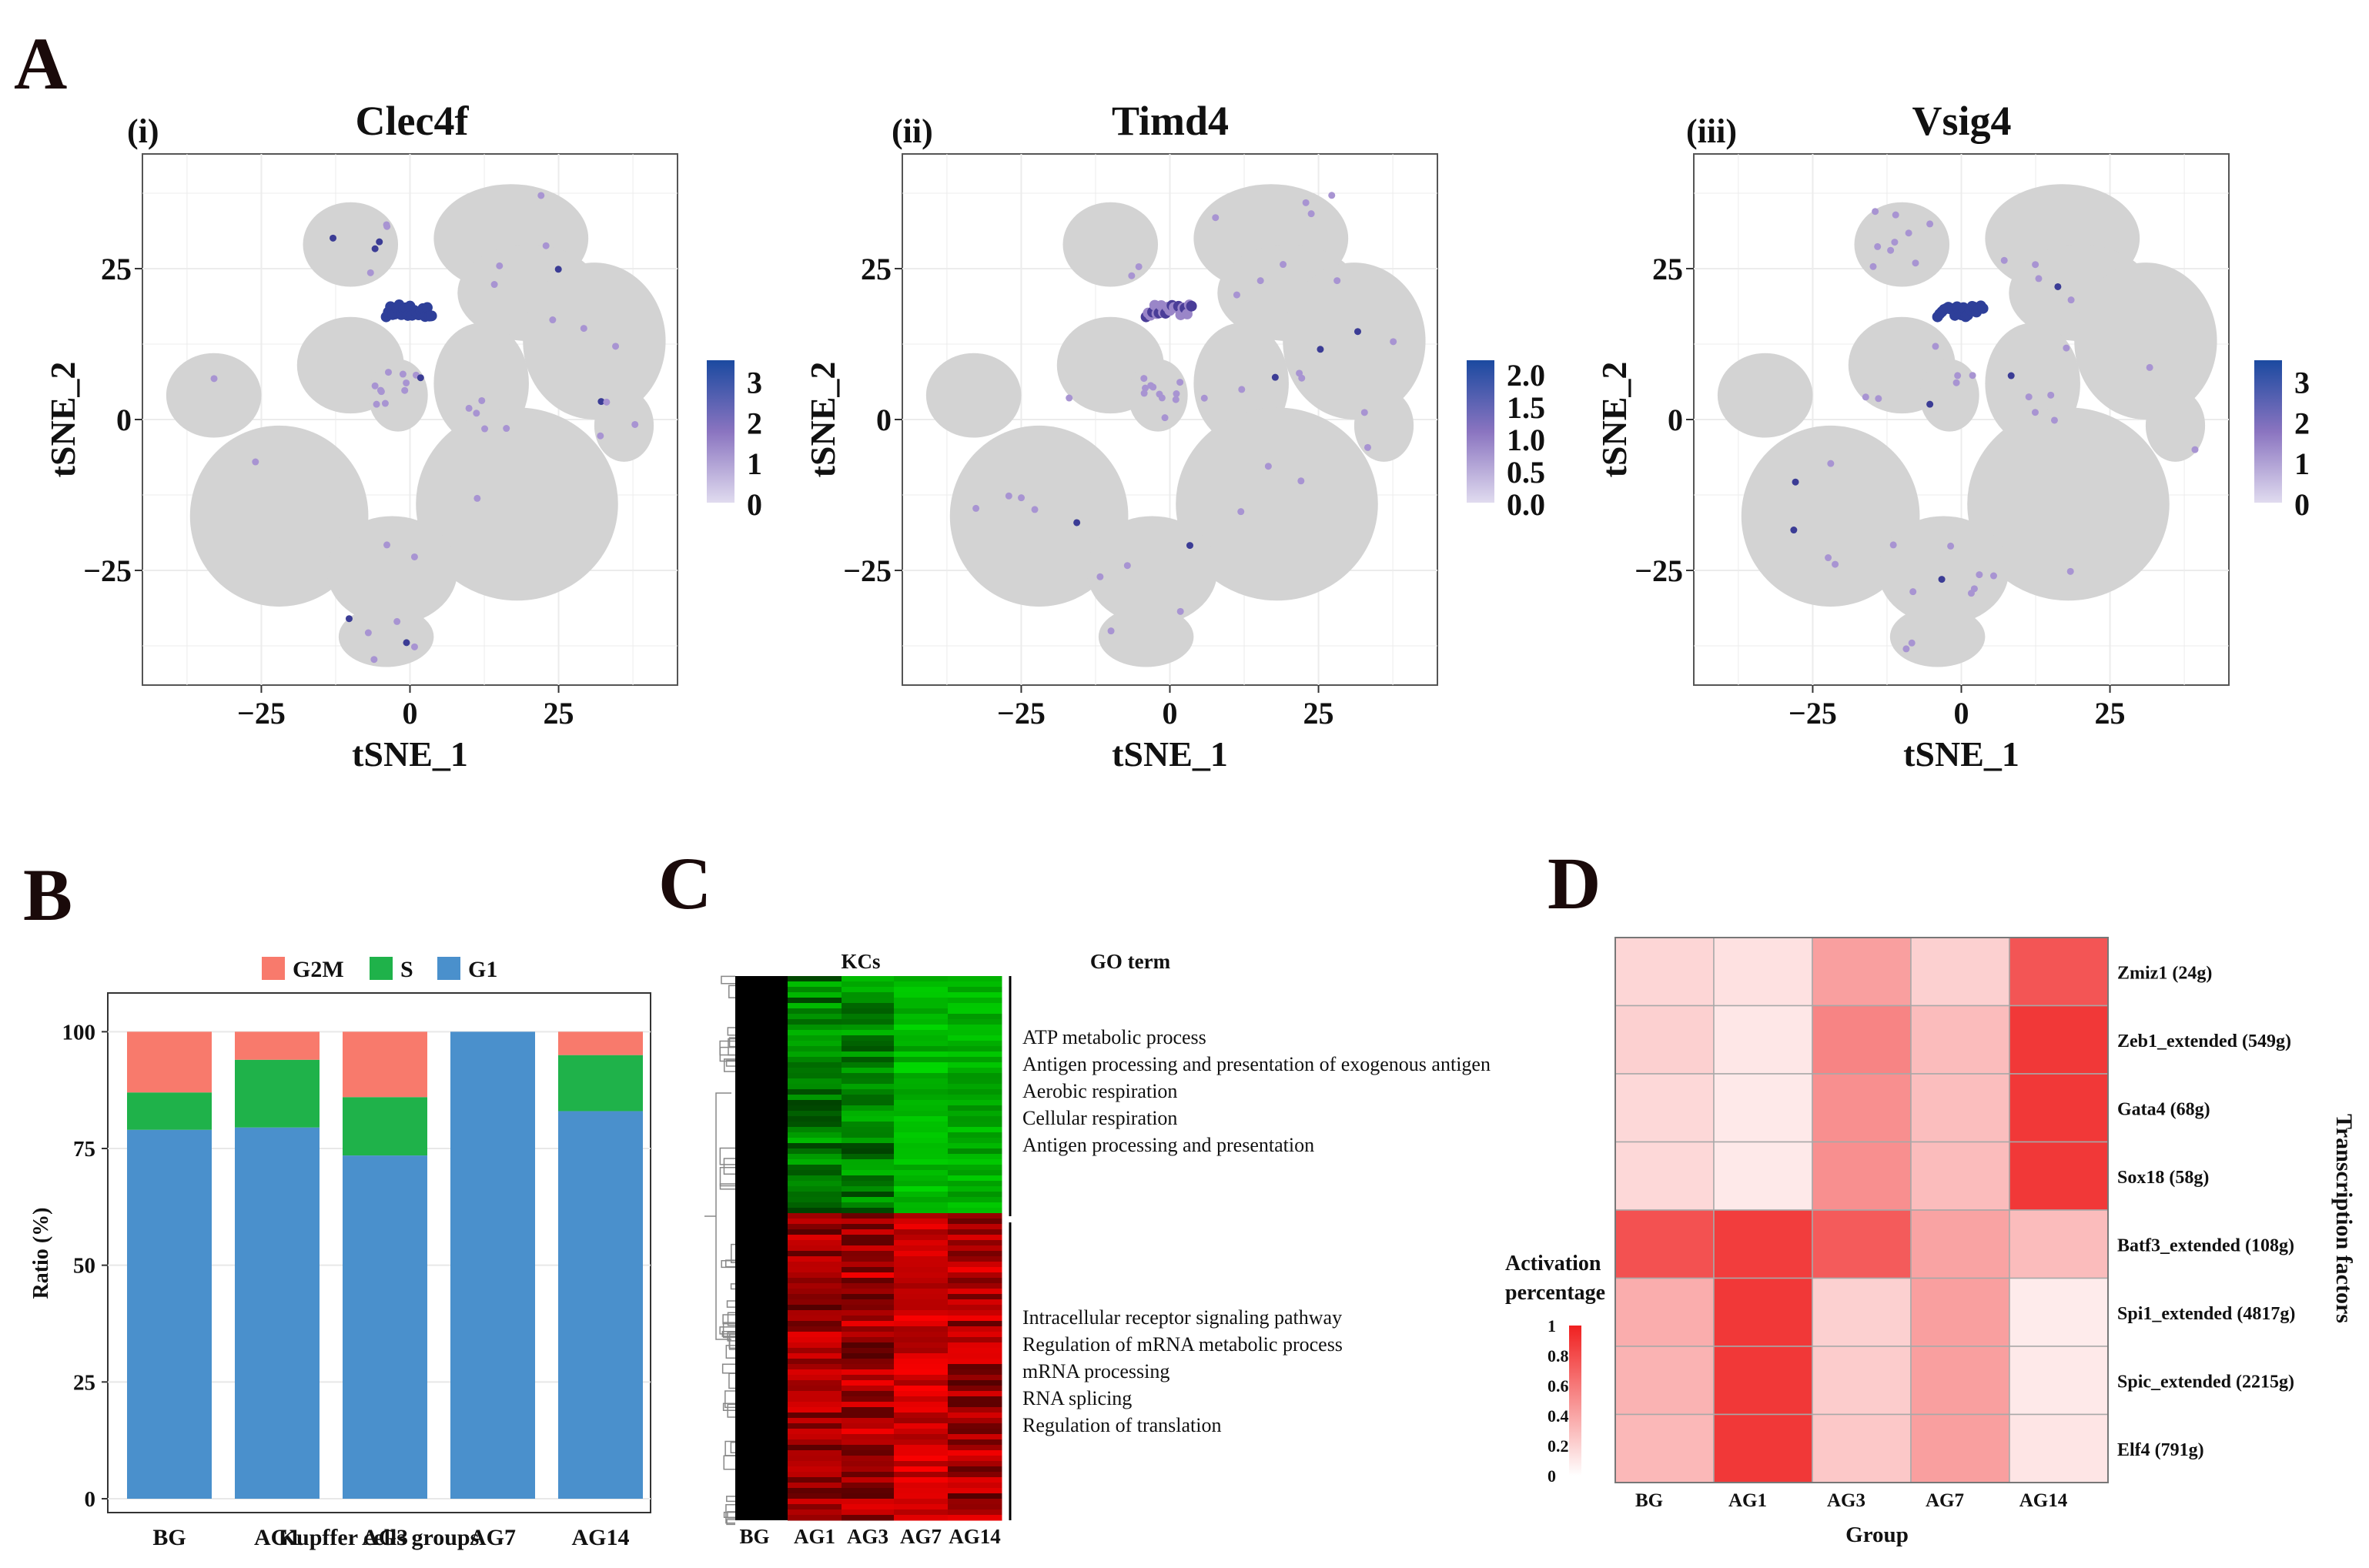  Describe the element at coordinates (1555, 1293) in the screenshot. I see `legend-title-line2: percentage` at that location.